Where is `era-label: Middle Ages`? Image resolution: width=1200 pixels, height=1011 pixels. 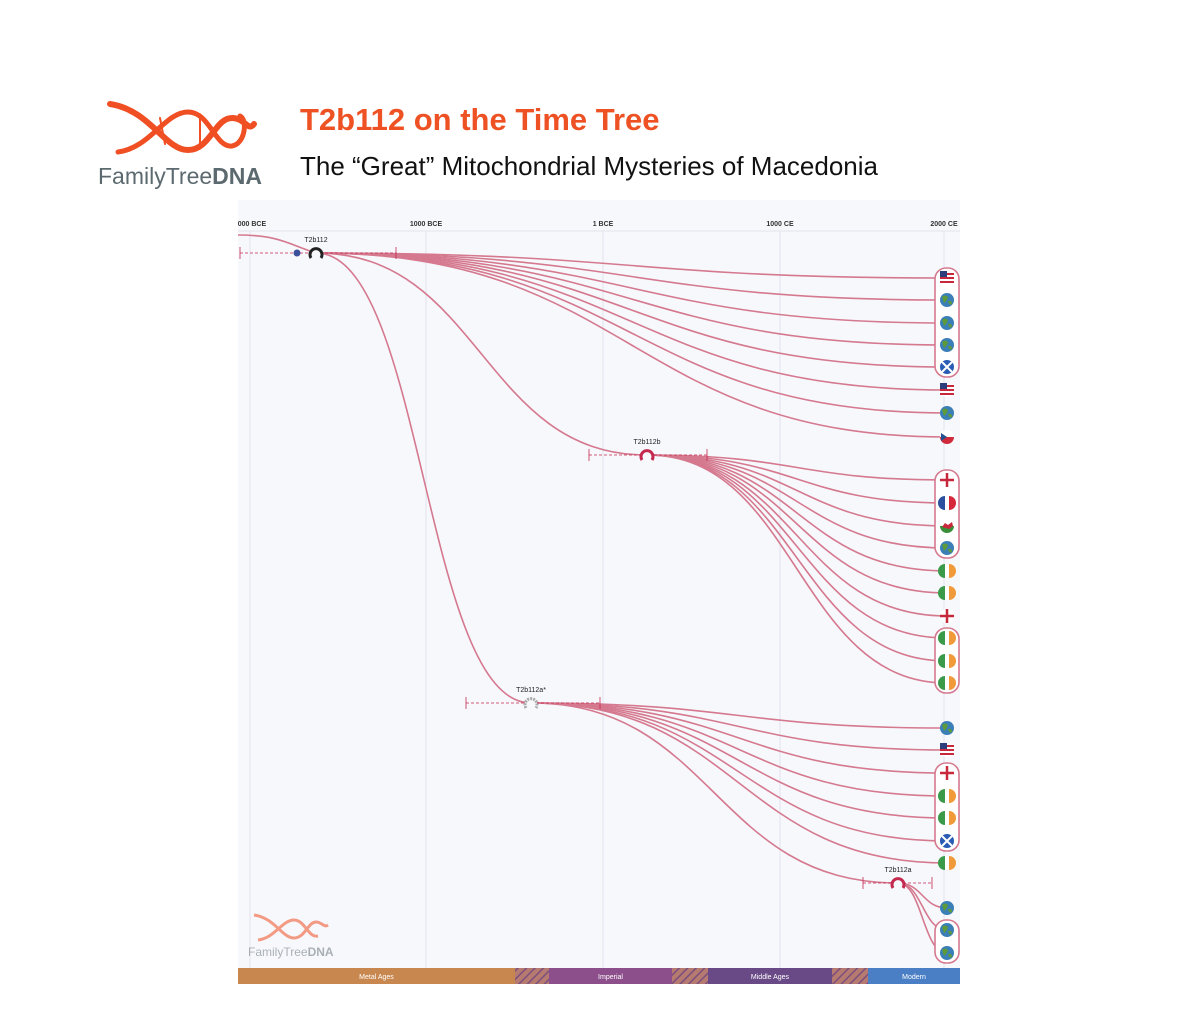
era-label: Middle Ages is located at coordinates (770, 977).